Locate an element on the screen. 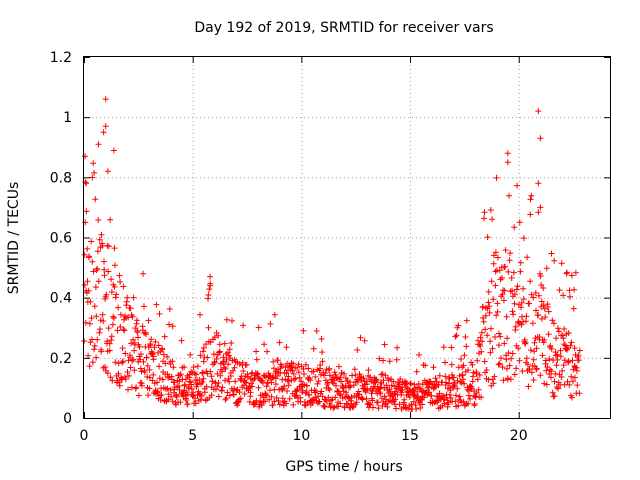 The image size is (640, 480). x-tick-label: 20 is located at coordinates (519, 436).